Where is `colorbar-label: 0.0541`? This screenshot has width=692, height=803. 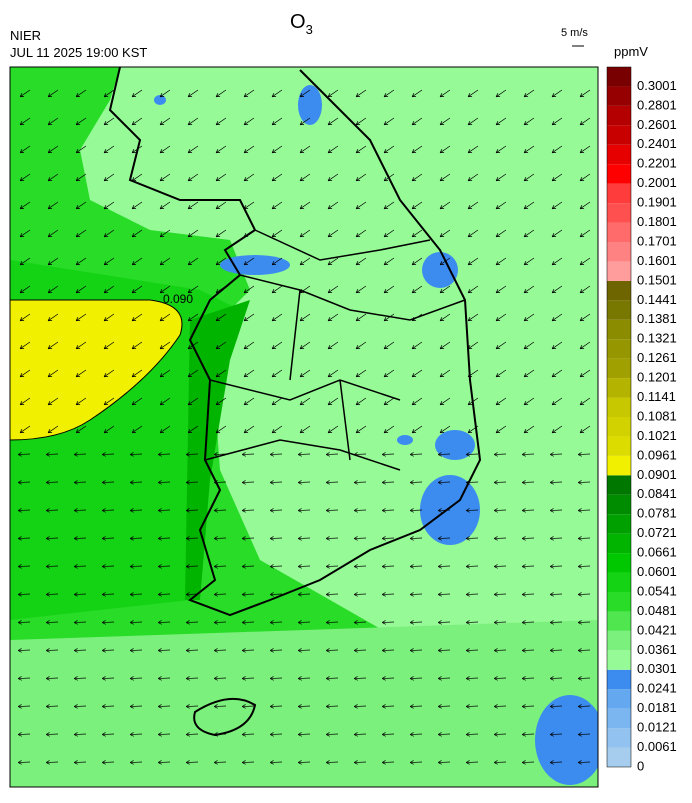 colorbar-label: 0.0541 is located at coordinates (657, 590).